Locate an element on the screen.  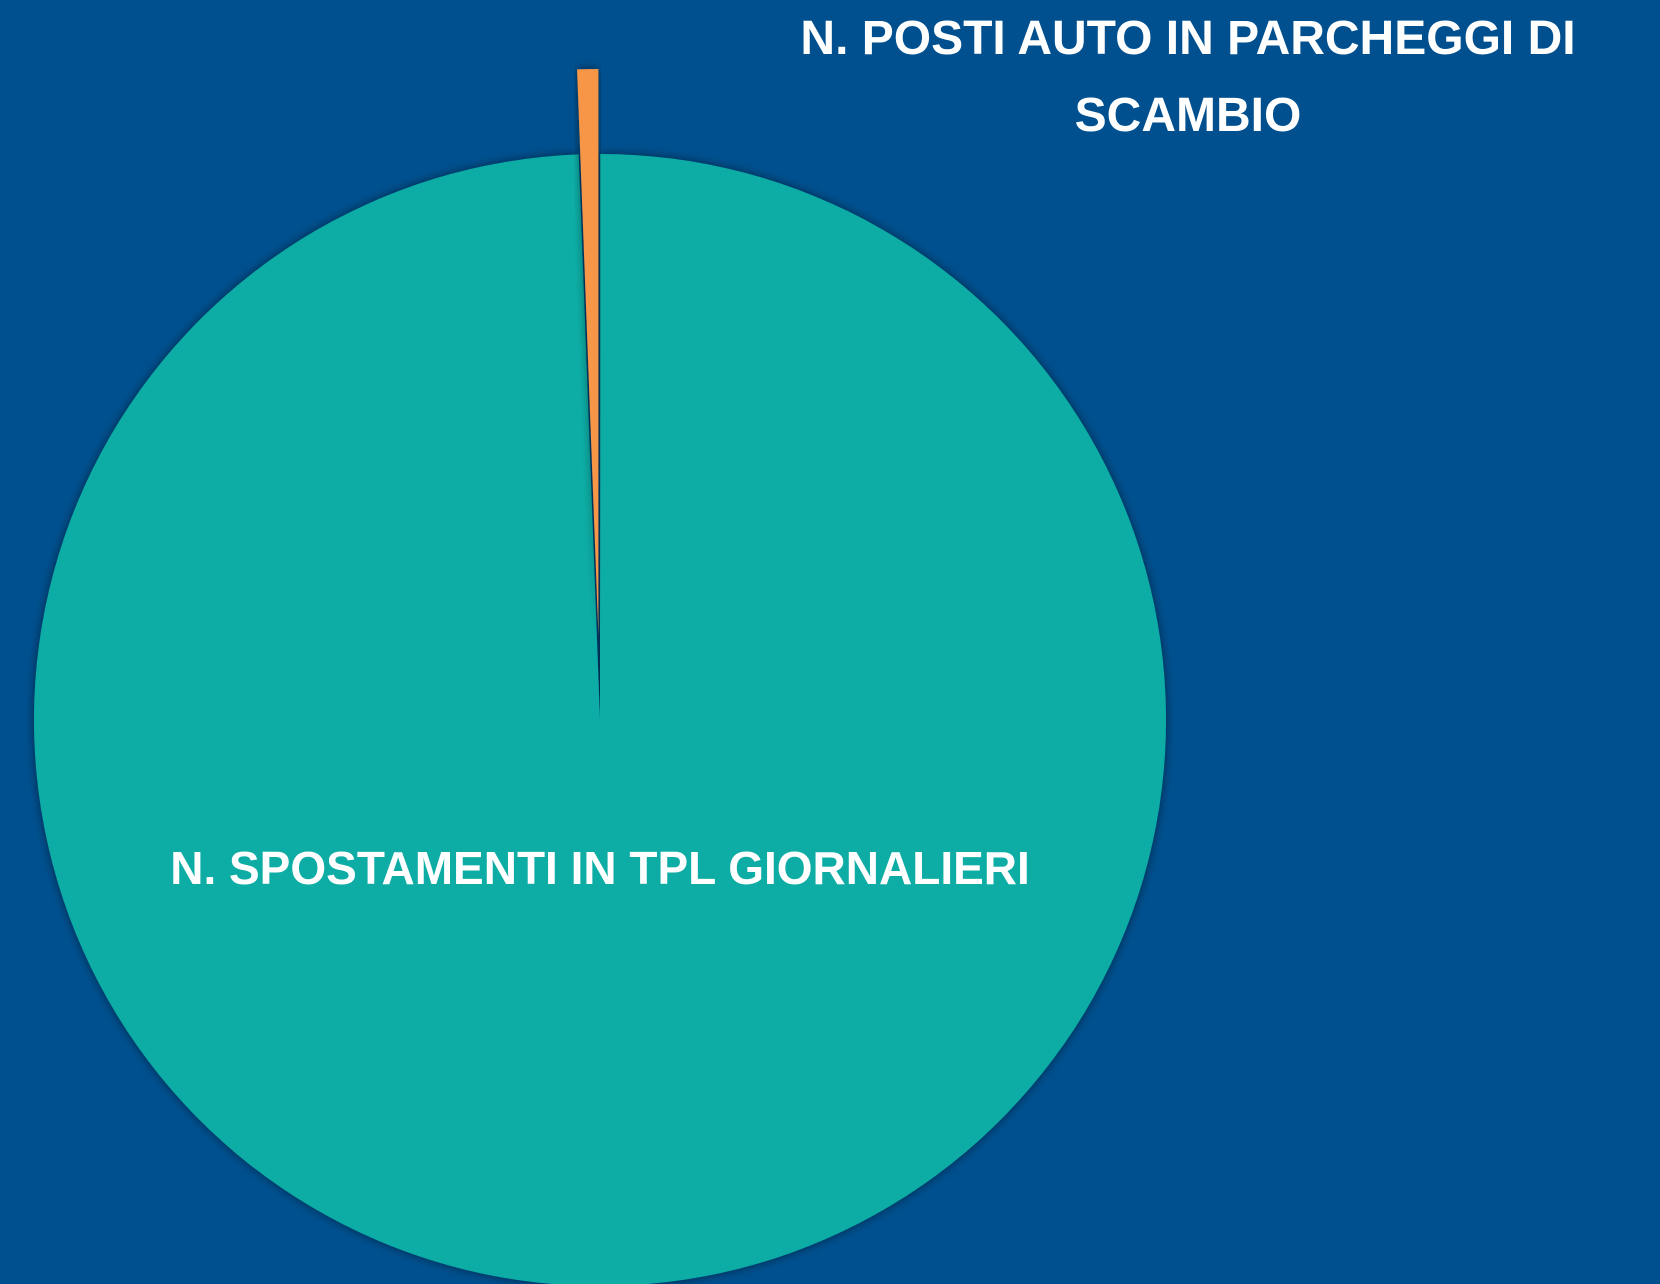
pie-slice is located at coordinates (588, 352).